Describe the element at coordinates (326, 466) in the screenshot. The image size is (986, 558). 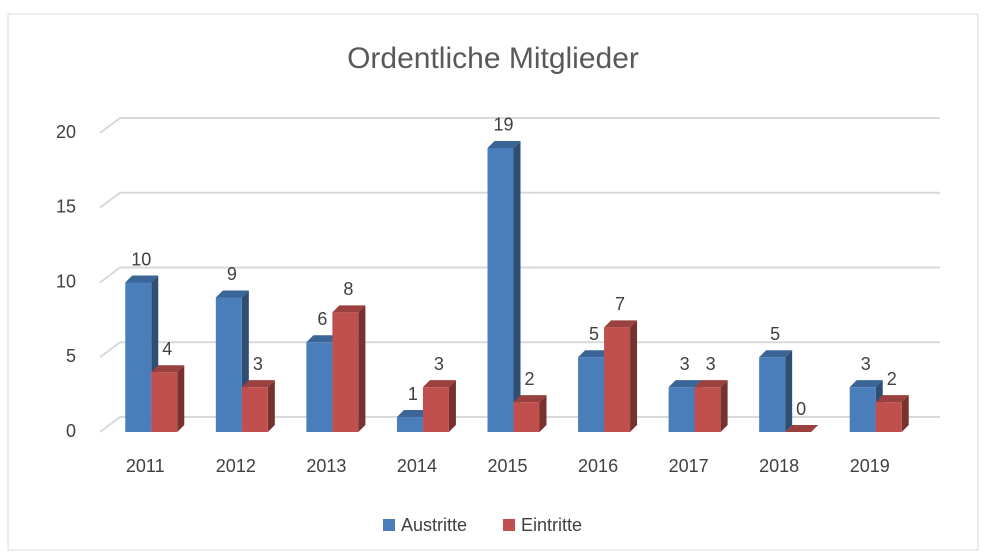
I see `x-tick-label: 2013` at that location.